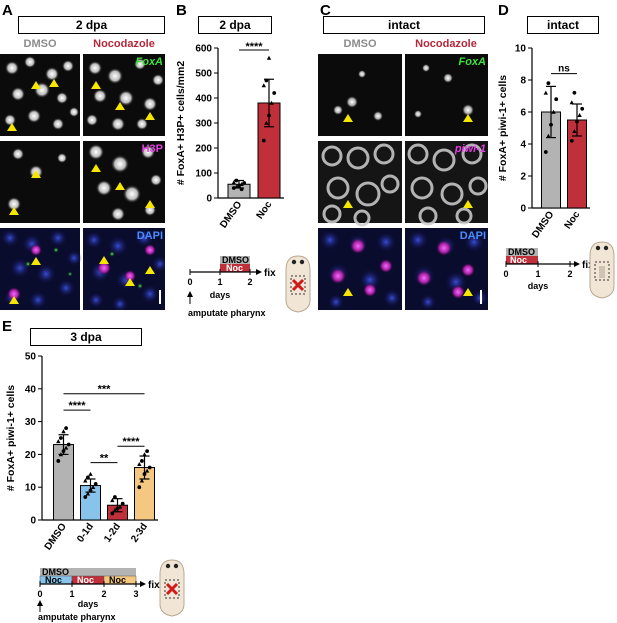 This screenshot has height=623, width=617. Describe the element at coordinates (190, 294) in the screenshot. I see `start-arrowhead` at that location.